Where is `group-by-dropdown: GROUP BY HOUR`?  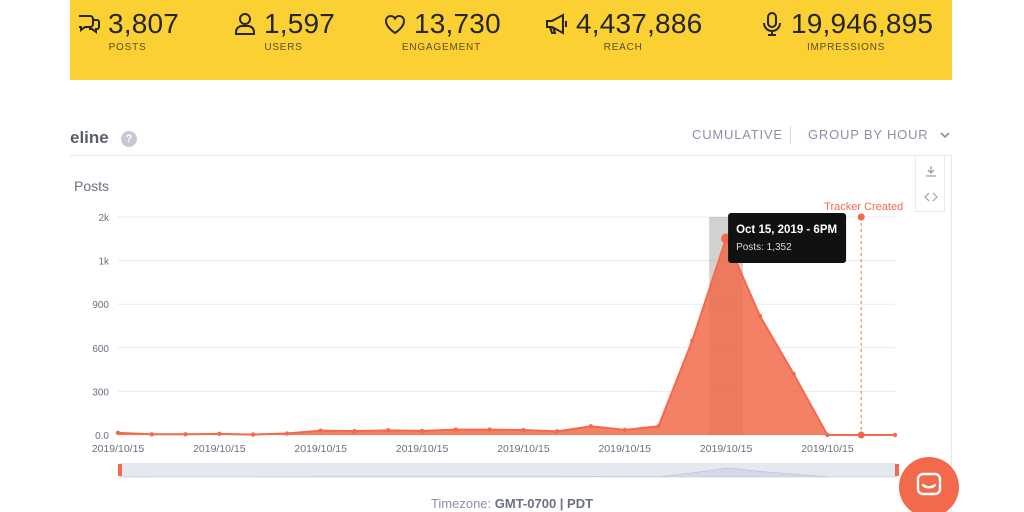
group-by-dropdown: GROUP BY HOUR is located at coordinates (868, 134).